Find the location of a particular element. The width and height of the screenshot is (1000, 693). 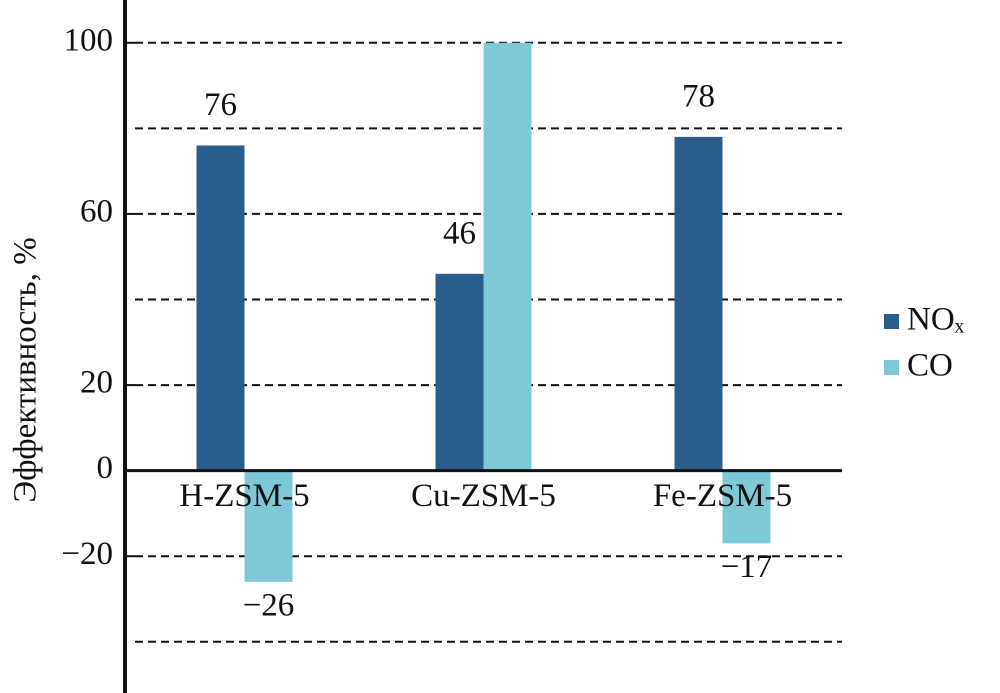

value-label: −17 is located at coordinates (747, 567).